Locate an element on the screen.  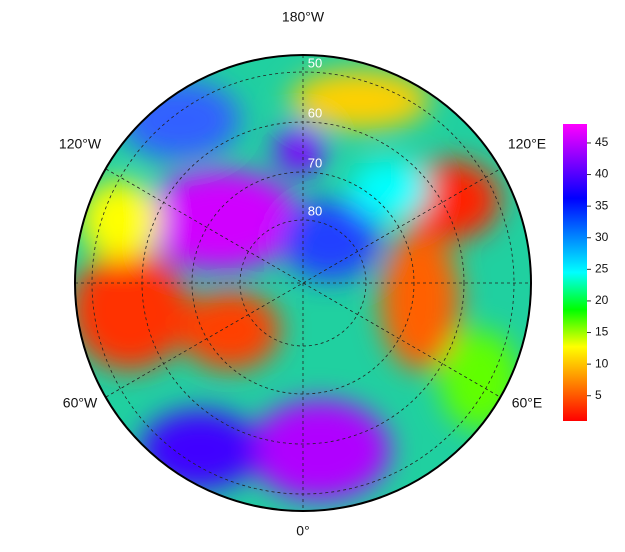
longitude-label: 60°W is located at coordinates (80, 403).